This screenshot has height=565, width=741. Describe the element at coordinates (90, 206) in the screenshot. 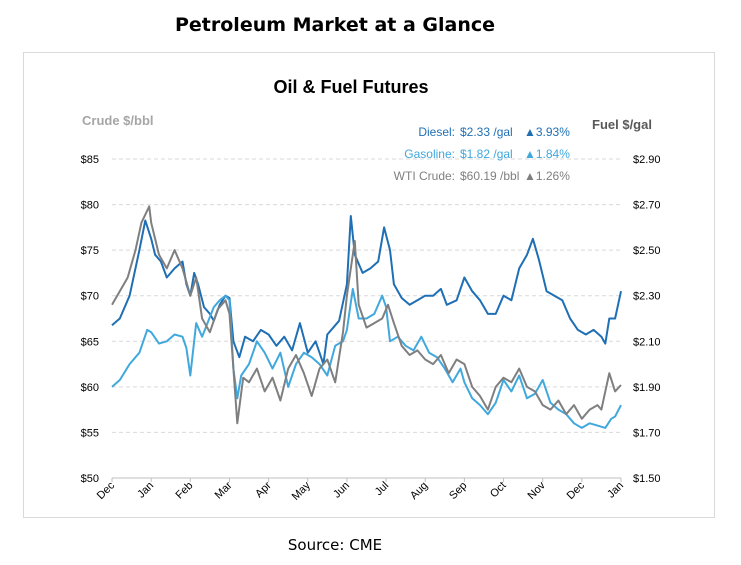

I see `y-left-tick-label: $80` at that location.